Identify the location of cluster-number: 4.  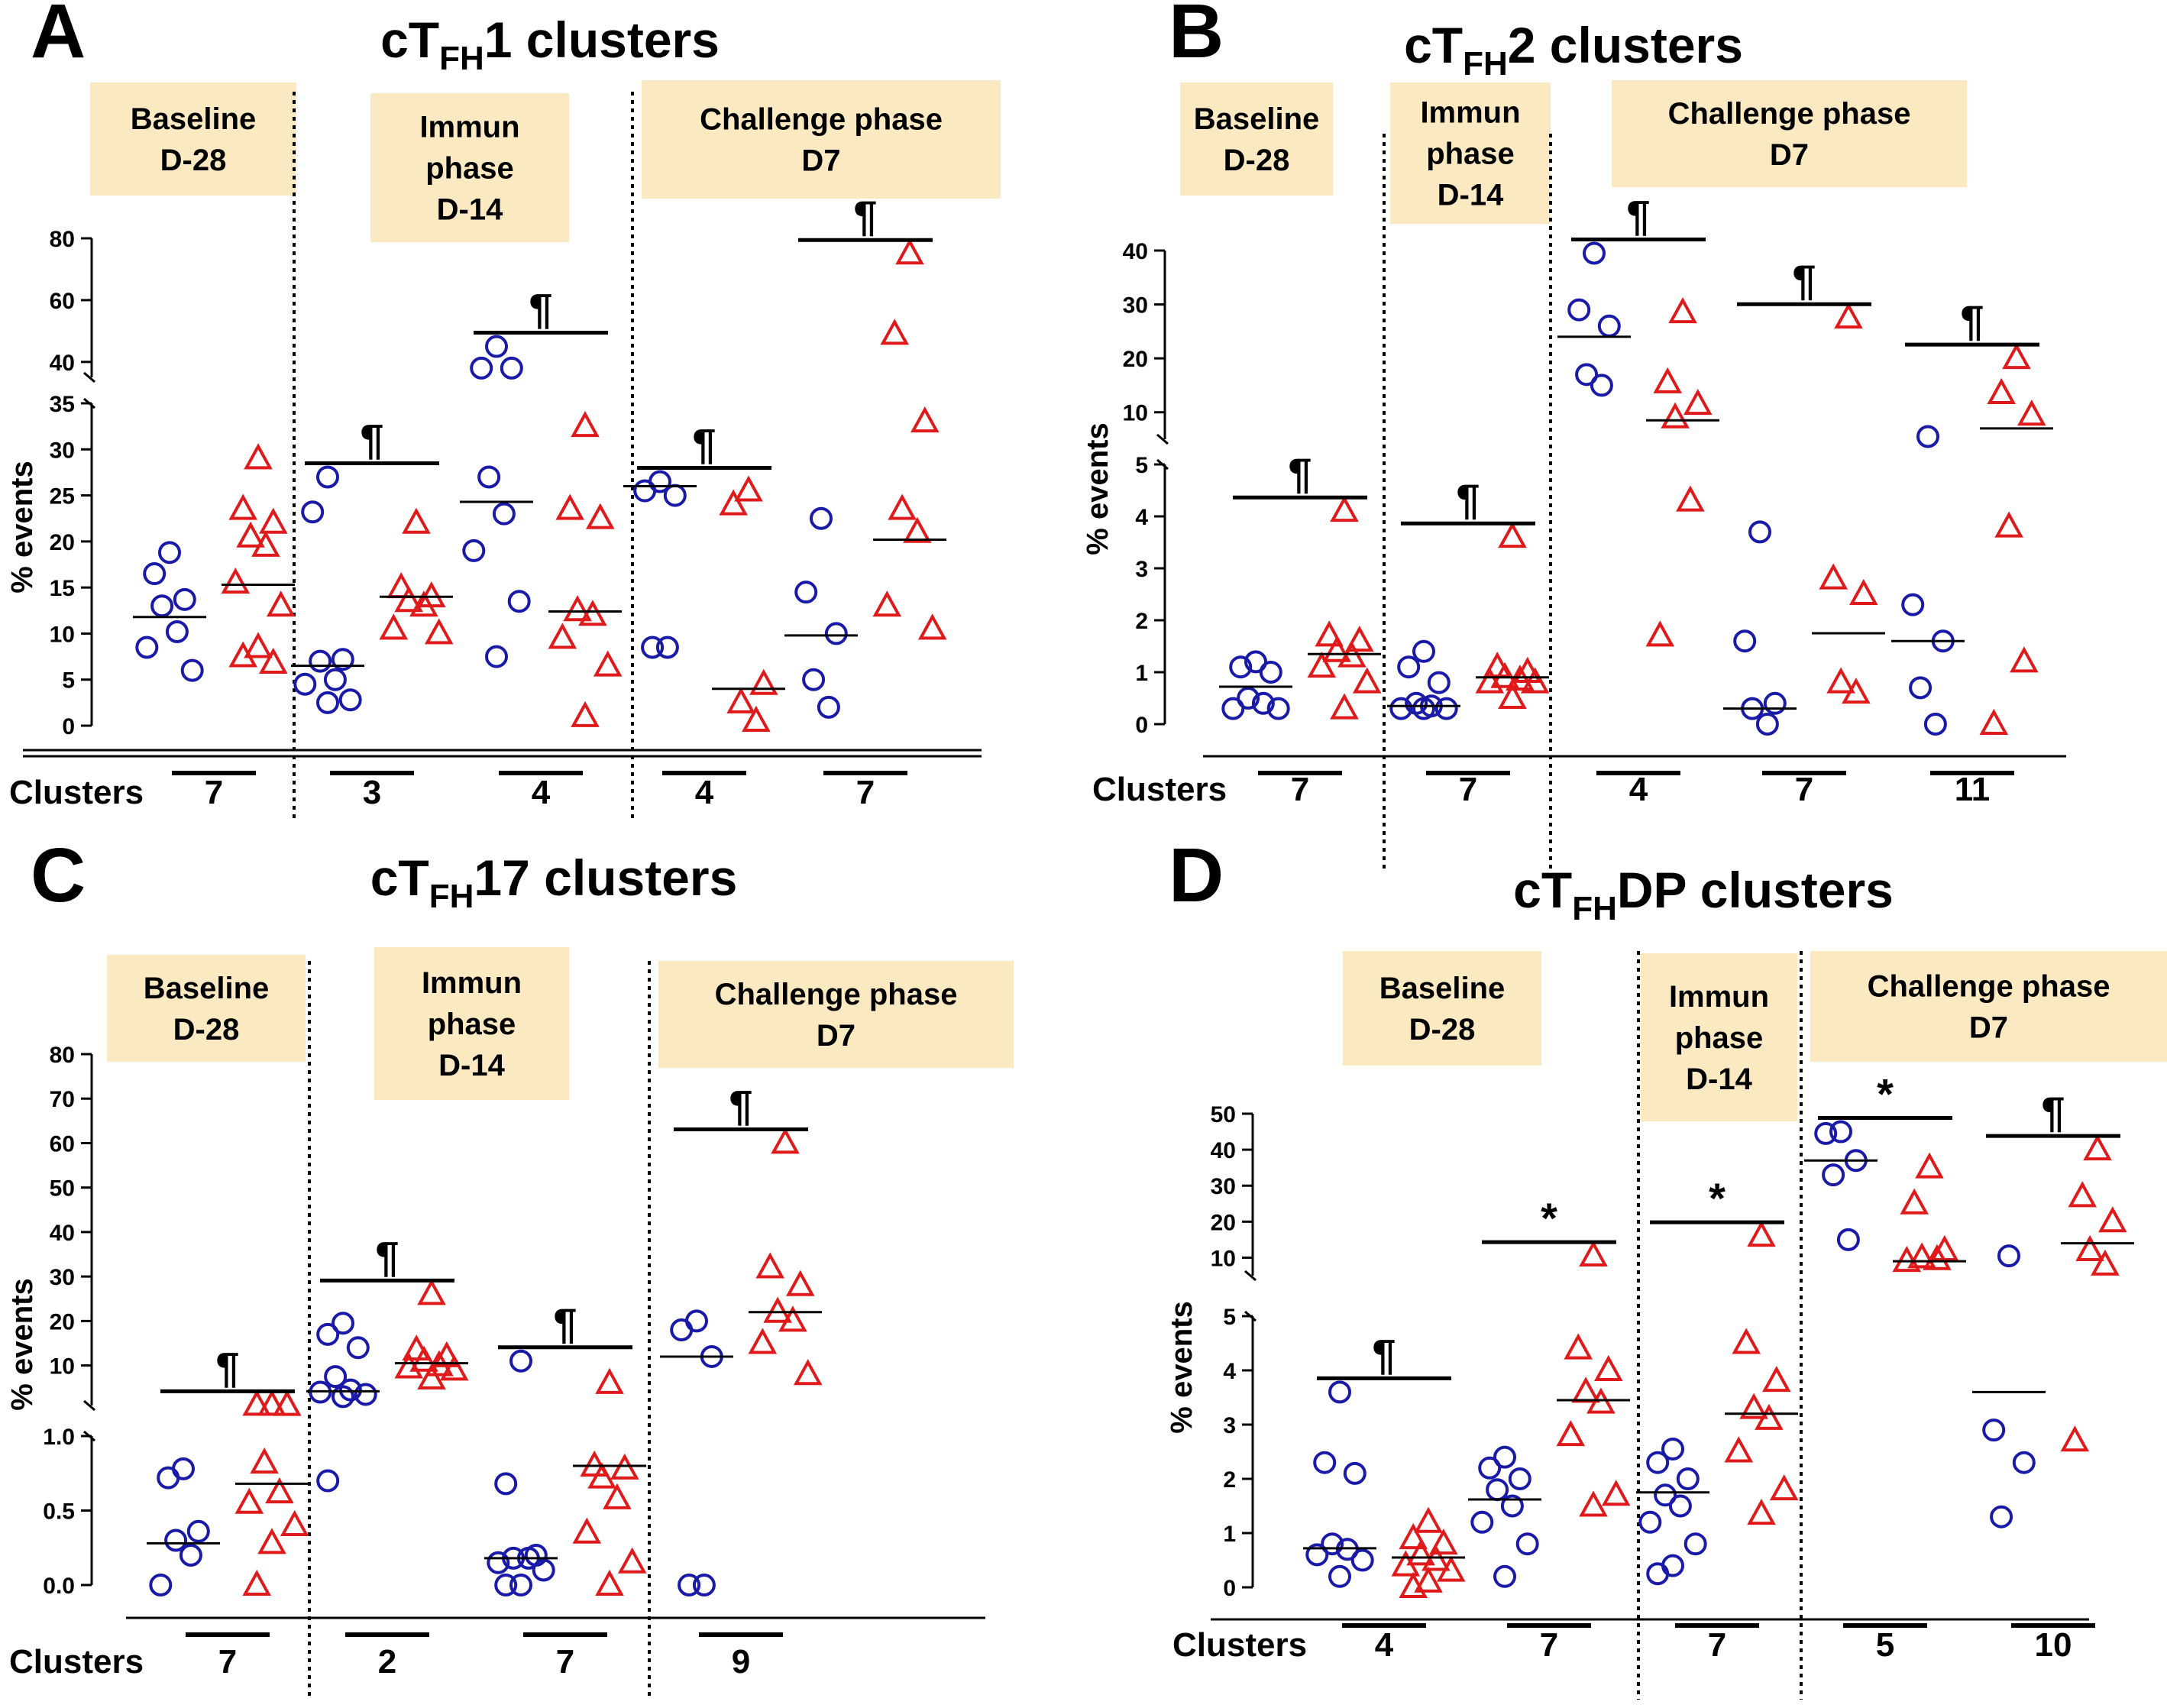
(1384, 1645).